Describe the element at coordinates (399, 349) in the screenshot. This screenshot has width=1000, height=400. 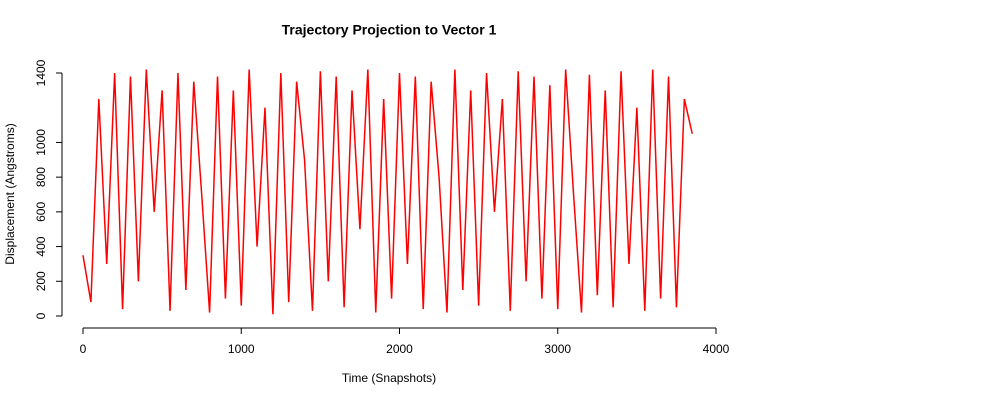
I see `x-tick-label: 2000` at that location.